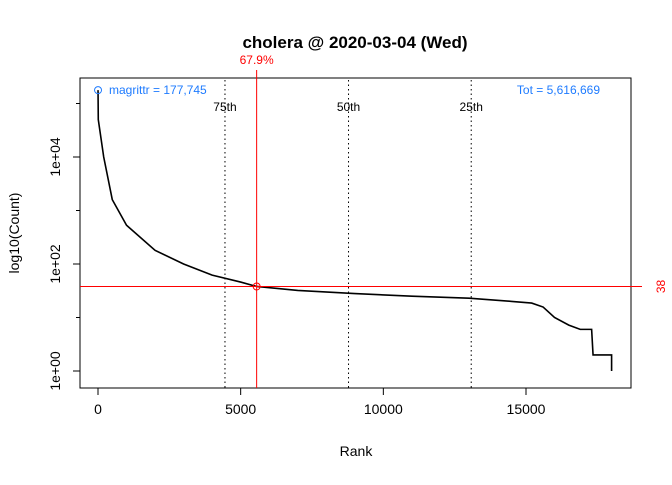 The height and width of the screenshot is (485, 672). I want to click on marker-point, so click(256, 286).